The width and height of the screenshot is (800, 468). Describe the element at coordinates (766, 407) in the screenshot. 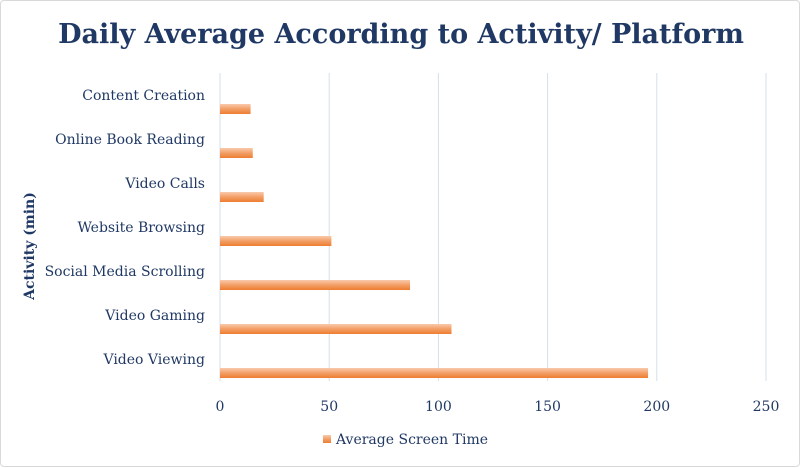

I see `x-tick-label: 250` at that location.